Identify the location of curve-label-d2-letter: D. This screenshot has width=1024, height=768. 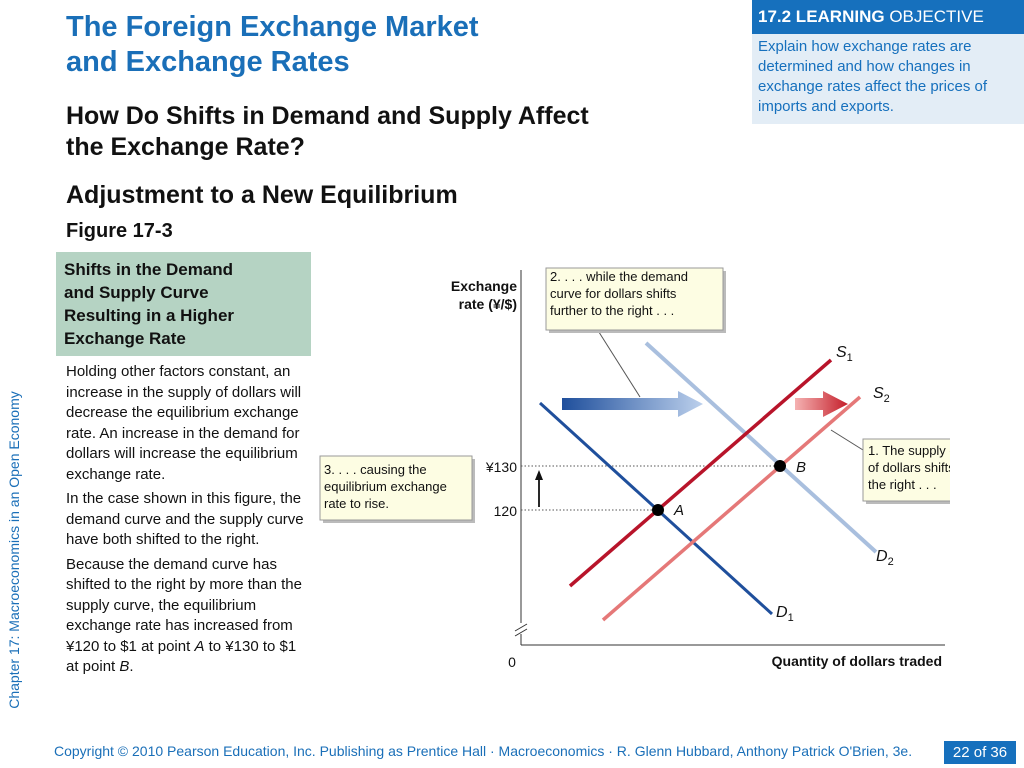
(882, 556).